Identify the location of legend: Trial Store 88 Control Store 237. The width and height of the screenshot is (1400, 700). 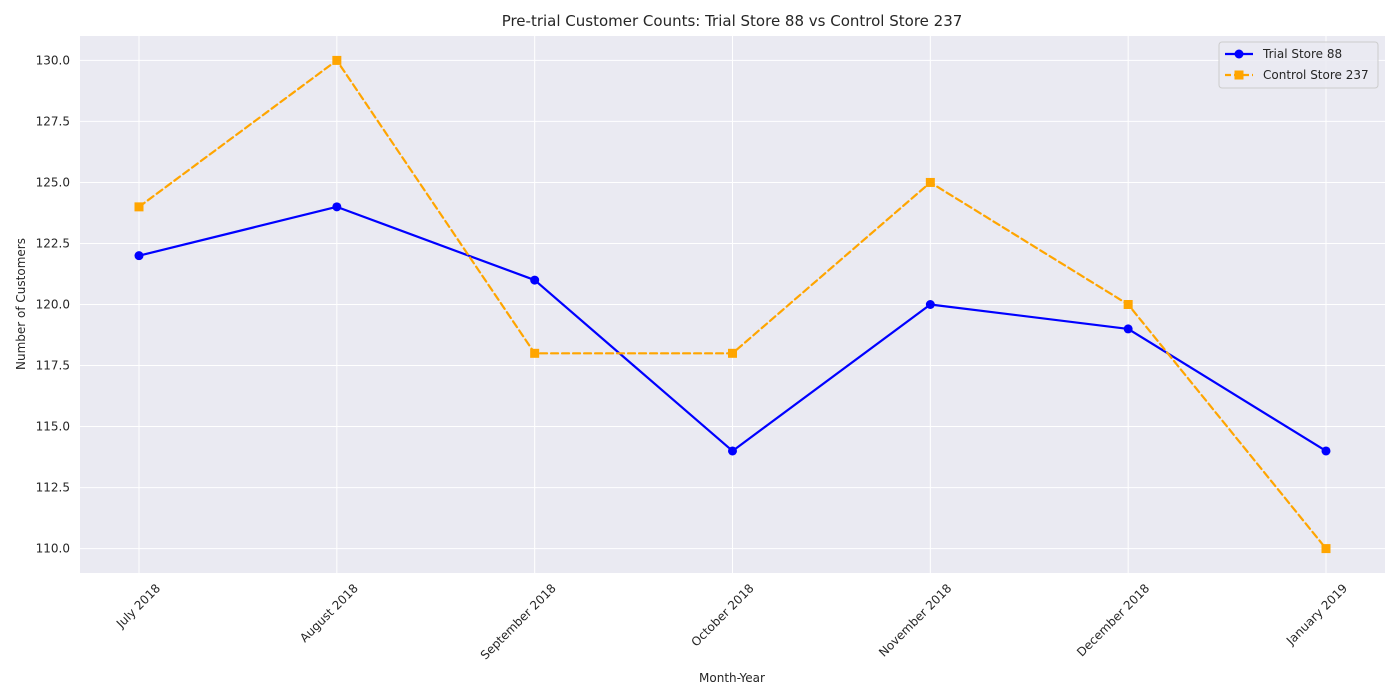
(1298, 65).